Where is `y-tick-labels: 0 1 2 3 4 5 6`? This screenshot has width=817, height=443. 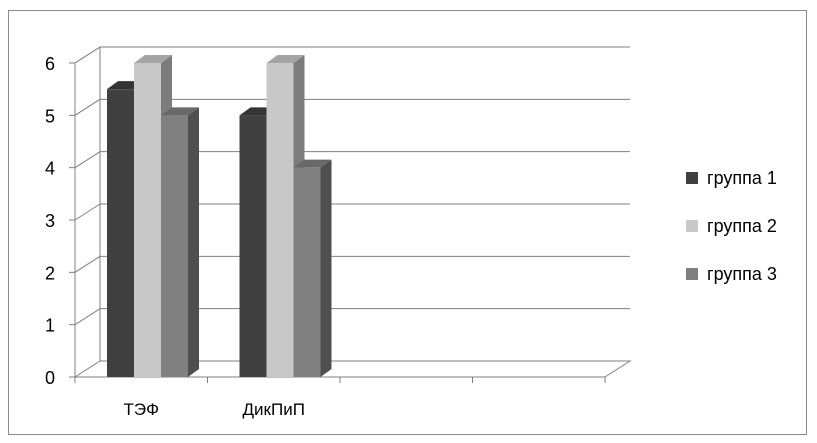
y-tick-labels: 0 1 2 3 4 5 6 is located at coordinates (50, 221).